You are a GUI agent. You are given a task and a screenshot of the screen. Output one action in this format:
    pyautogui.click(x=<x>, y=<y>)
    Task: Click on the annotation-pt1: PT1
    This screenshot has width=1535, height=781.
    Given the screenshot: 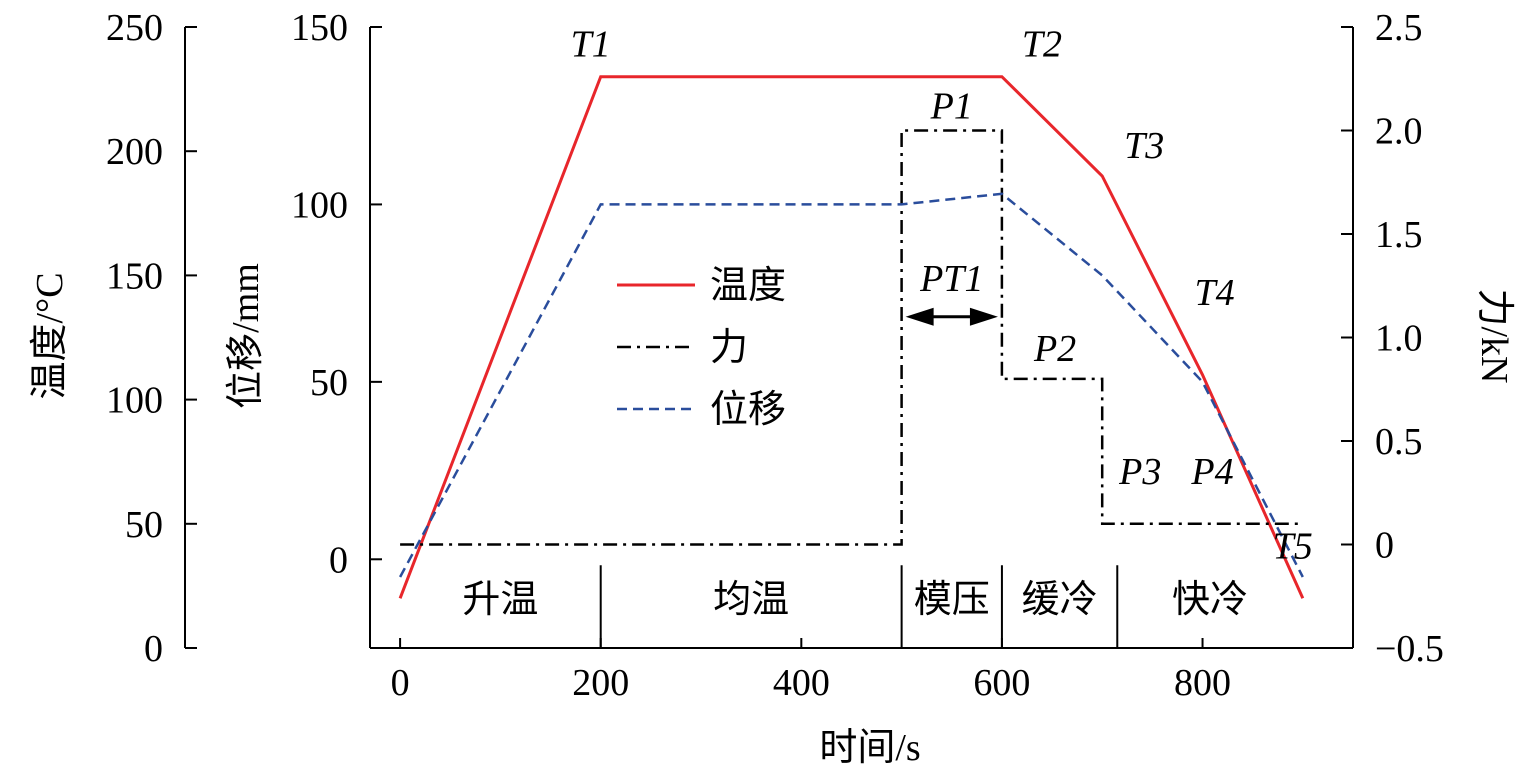 What is the action you would take?
    pyautogui.click(x=951, y=279)
    